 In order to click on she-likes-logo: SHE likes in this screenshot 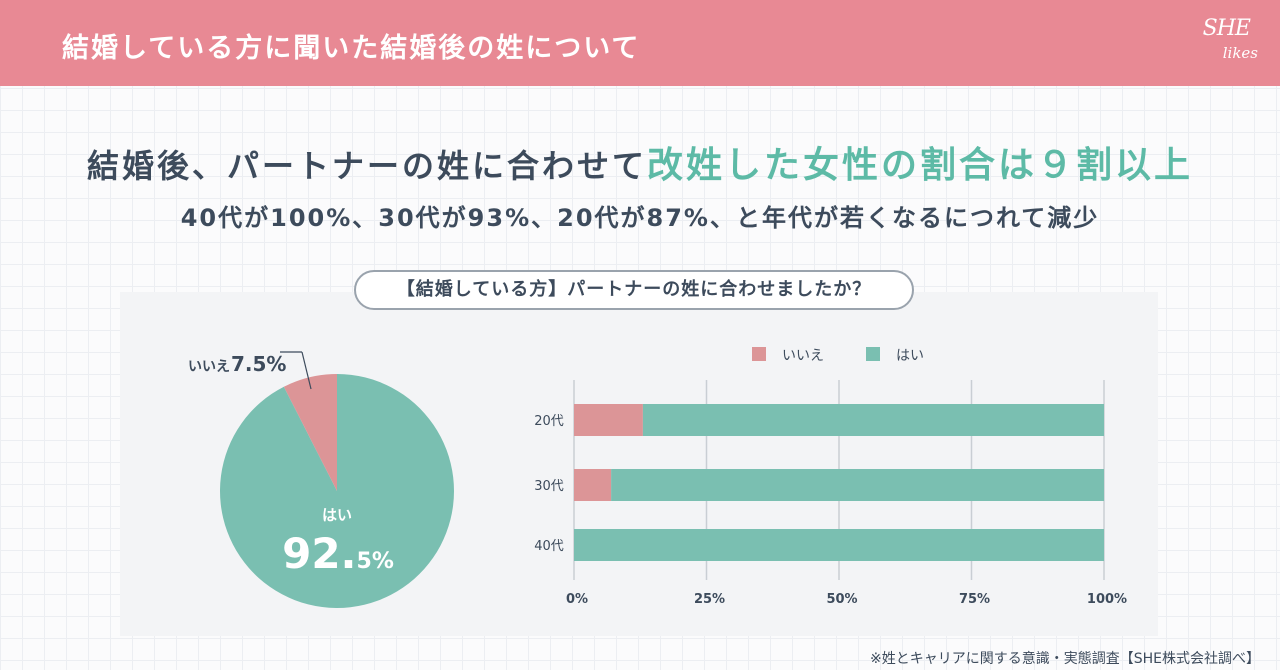, I will do `click(1228, 43)`.